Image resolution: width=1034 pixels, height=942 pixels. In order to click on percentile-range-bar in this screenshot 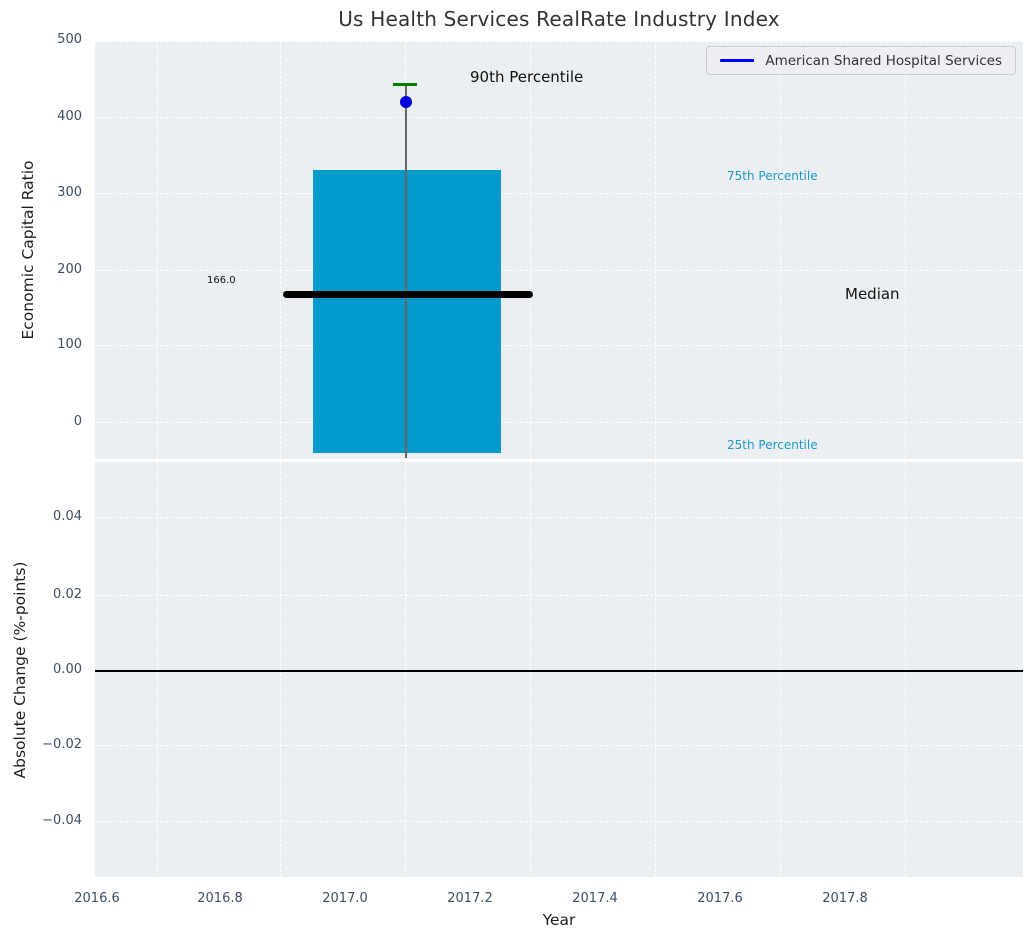, I will do `click(407, 311)`.